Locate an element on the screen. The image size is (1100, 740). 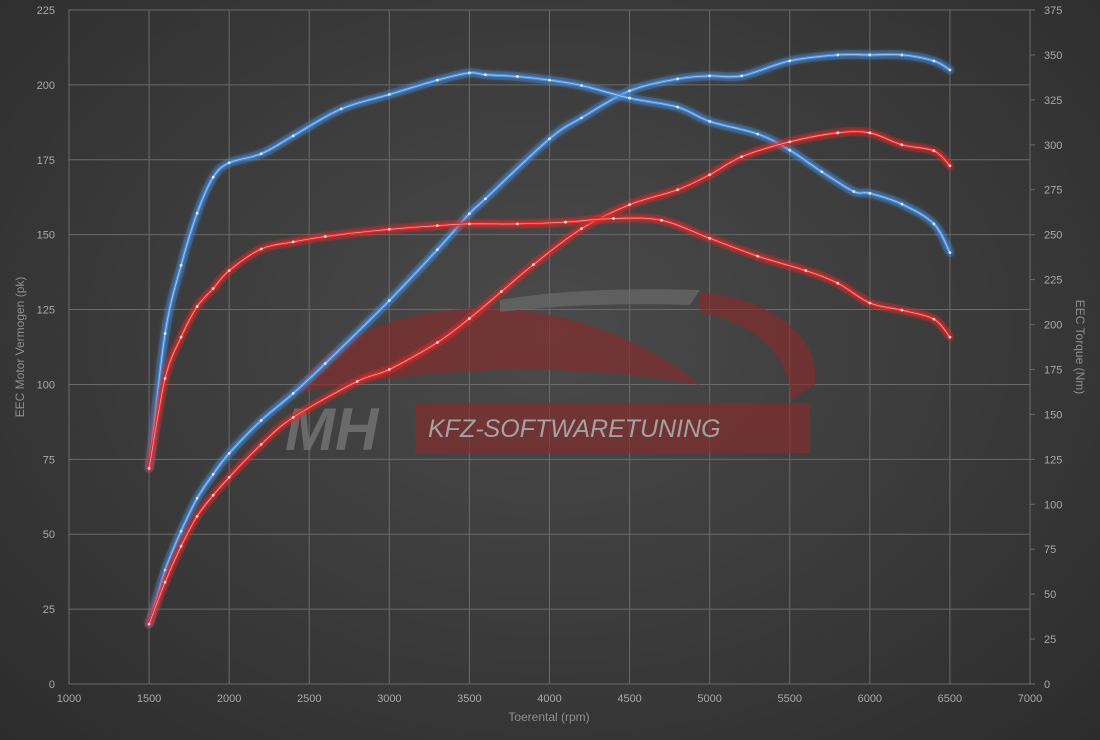
y-left-tick-label: 75 is located at coordinates (49, 460).